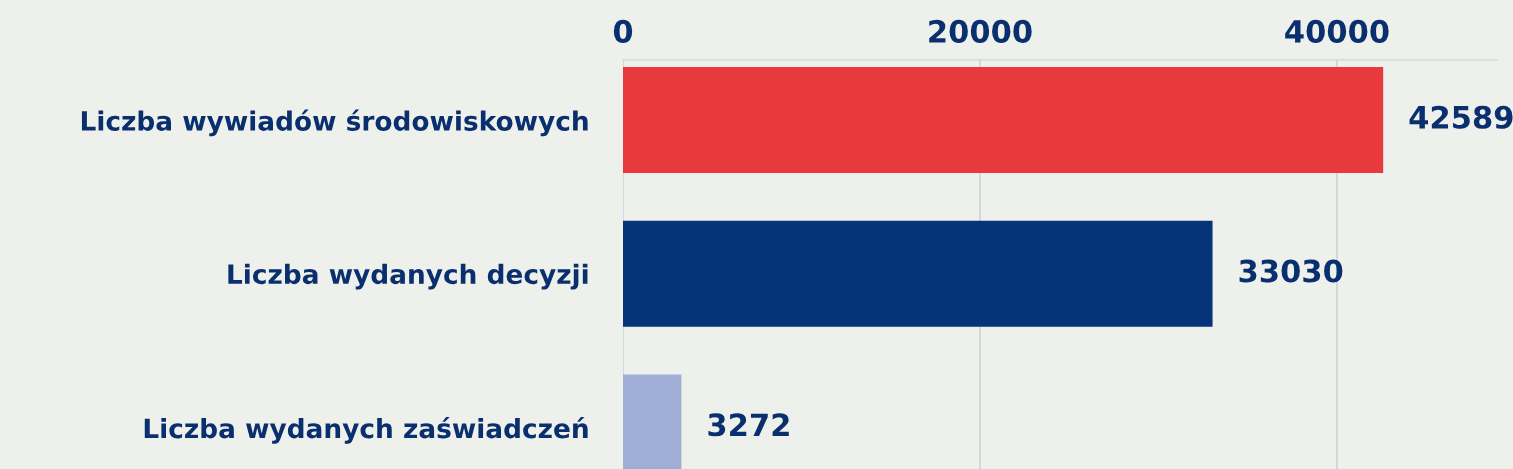  Describe the element at coordinates (623, 31) in the screenshot. I see `x-tick-label: 0` at that location.